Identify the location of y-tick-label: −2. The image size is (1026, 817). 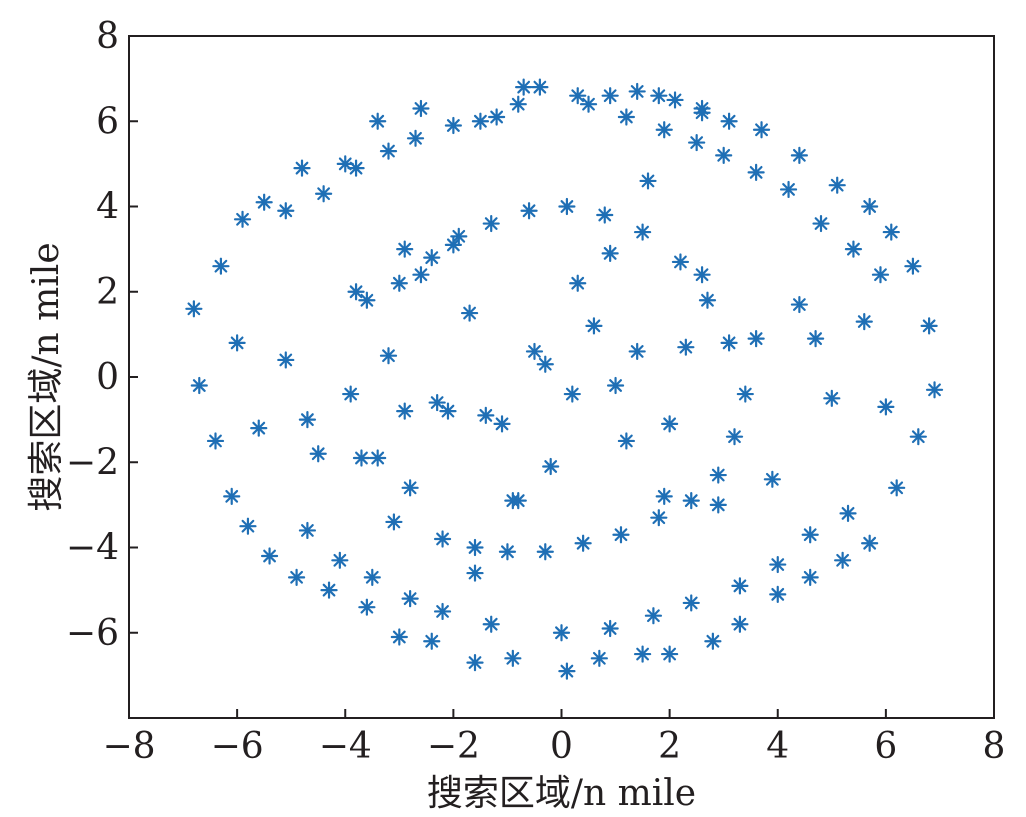
(92, 462).